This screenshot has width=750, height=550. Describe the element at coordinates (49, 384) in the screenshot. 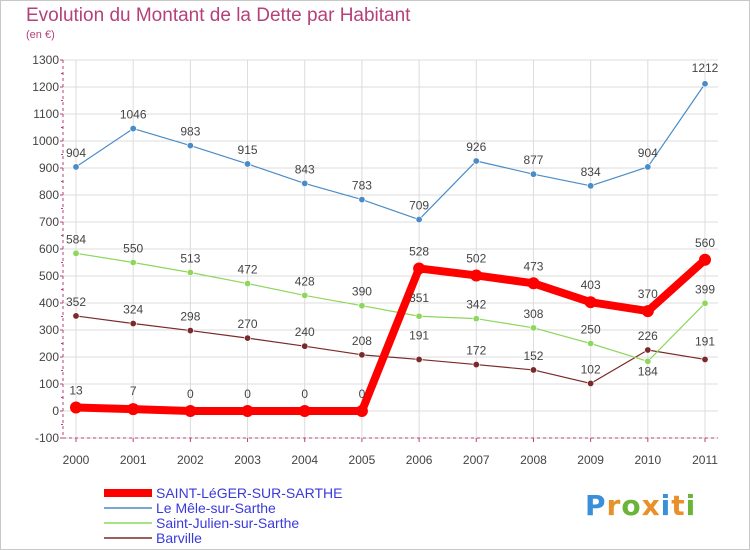

I see `y-tick-label: 100` at that location.